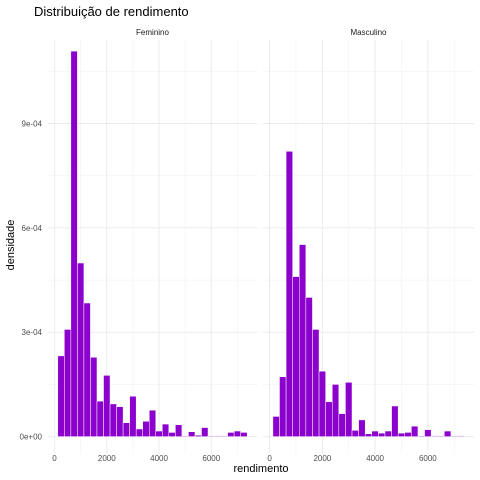  What do you see at coordinates (11, 245) in the screenshot?
I see `y-axis-label: densidade` at bounding box center [11, 245].